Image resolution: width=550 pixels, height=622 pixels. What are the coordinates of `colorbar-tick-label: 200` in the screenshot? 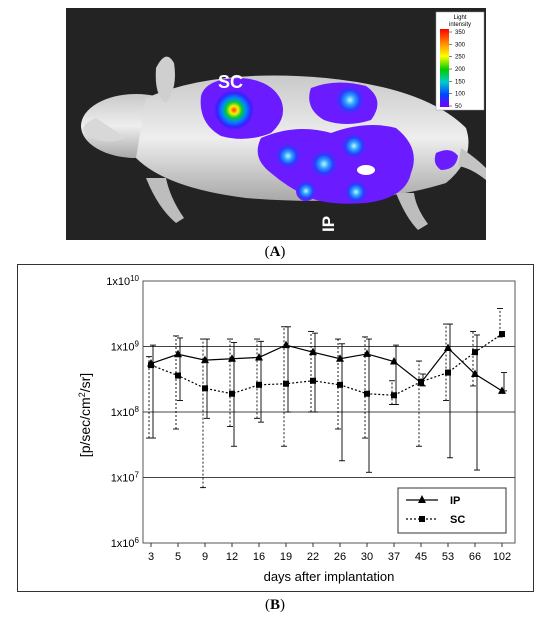 It's located at (460, 70).